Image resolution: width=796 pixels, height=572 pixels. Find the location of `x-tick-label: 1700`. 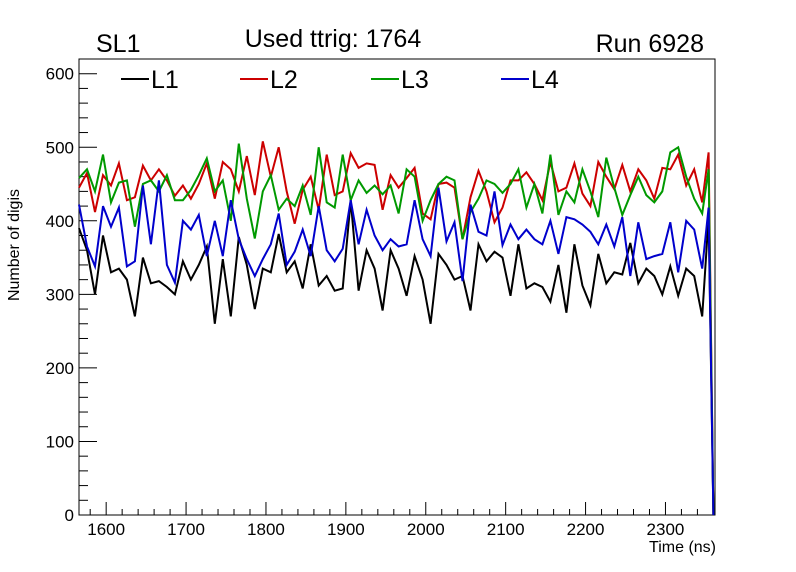

x-tick-label: 1700 is located at coordinates (186, 529).